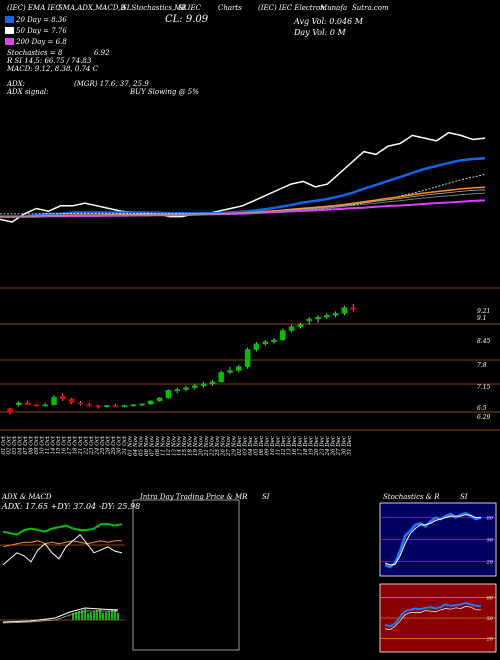  What do you see at coordinates (432, 618) in the screenshot?
I see `rsi-signal-line` at bounding box center [432, 618].